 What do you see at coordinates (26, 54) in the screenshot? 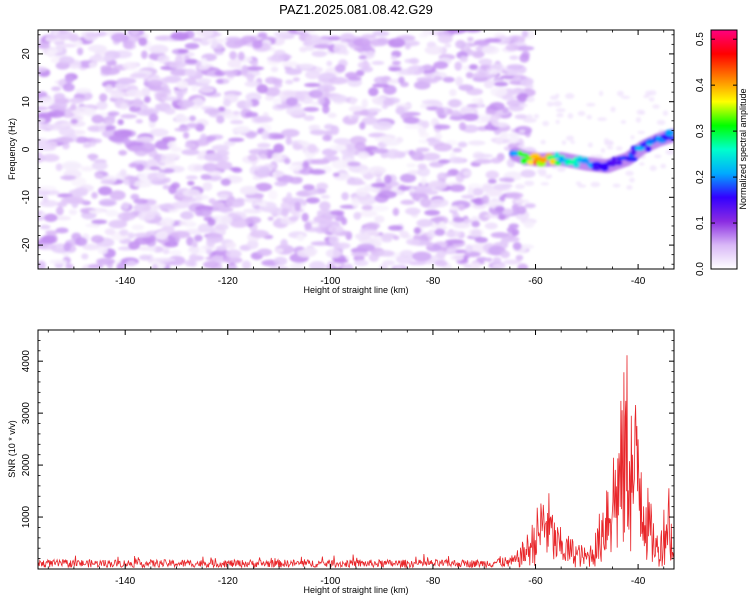
I see `y-tick-label: 20` at bounding box center [26, 54].